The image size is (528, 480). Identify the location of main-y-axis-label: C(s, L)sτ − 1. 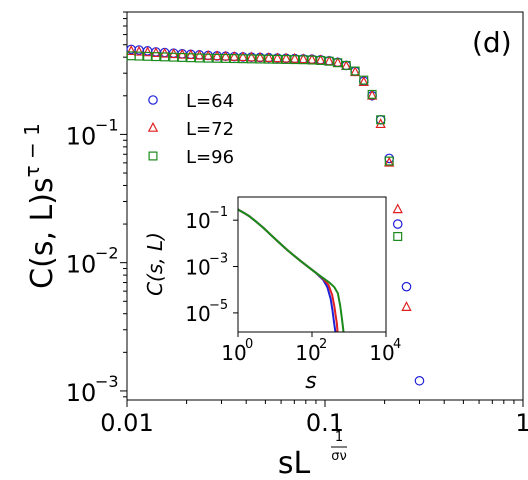
(40, 206).